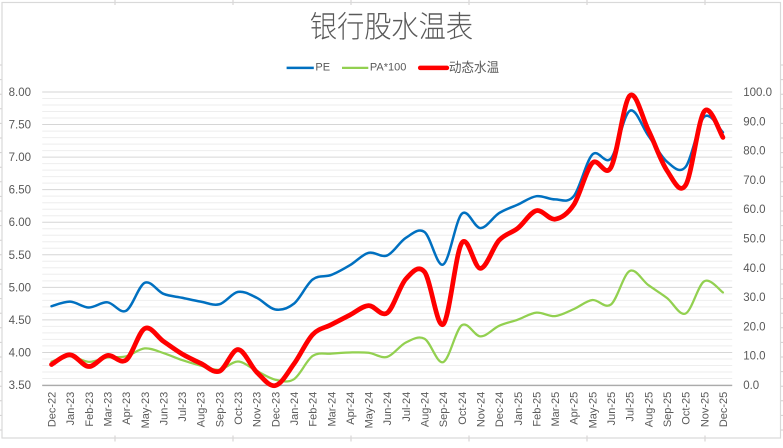 The image size is (783, 448). Describe the element at coordinates (575, 408) in the screenshot. I see `svg-text: Apr-25` at that location.